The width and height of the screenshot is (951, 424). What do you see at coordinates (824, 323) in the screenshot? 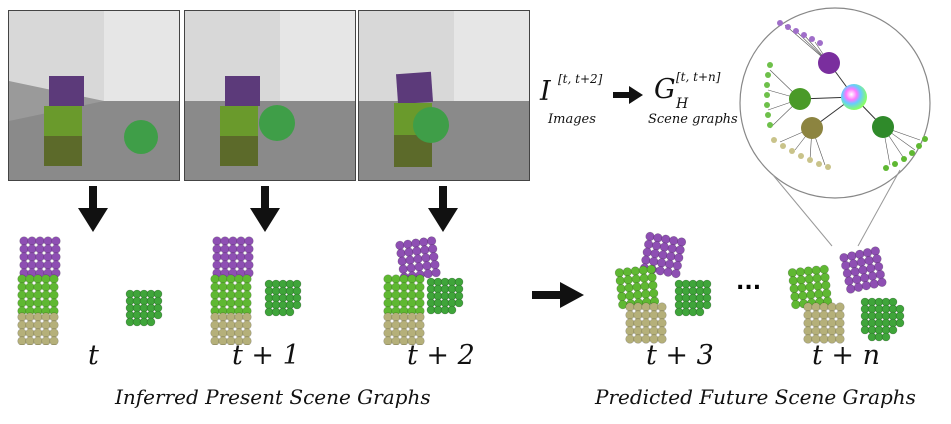
I see `tan-block-tn` at bounding box center [824, 323].